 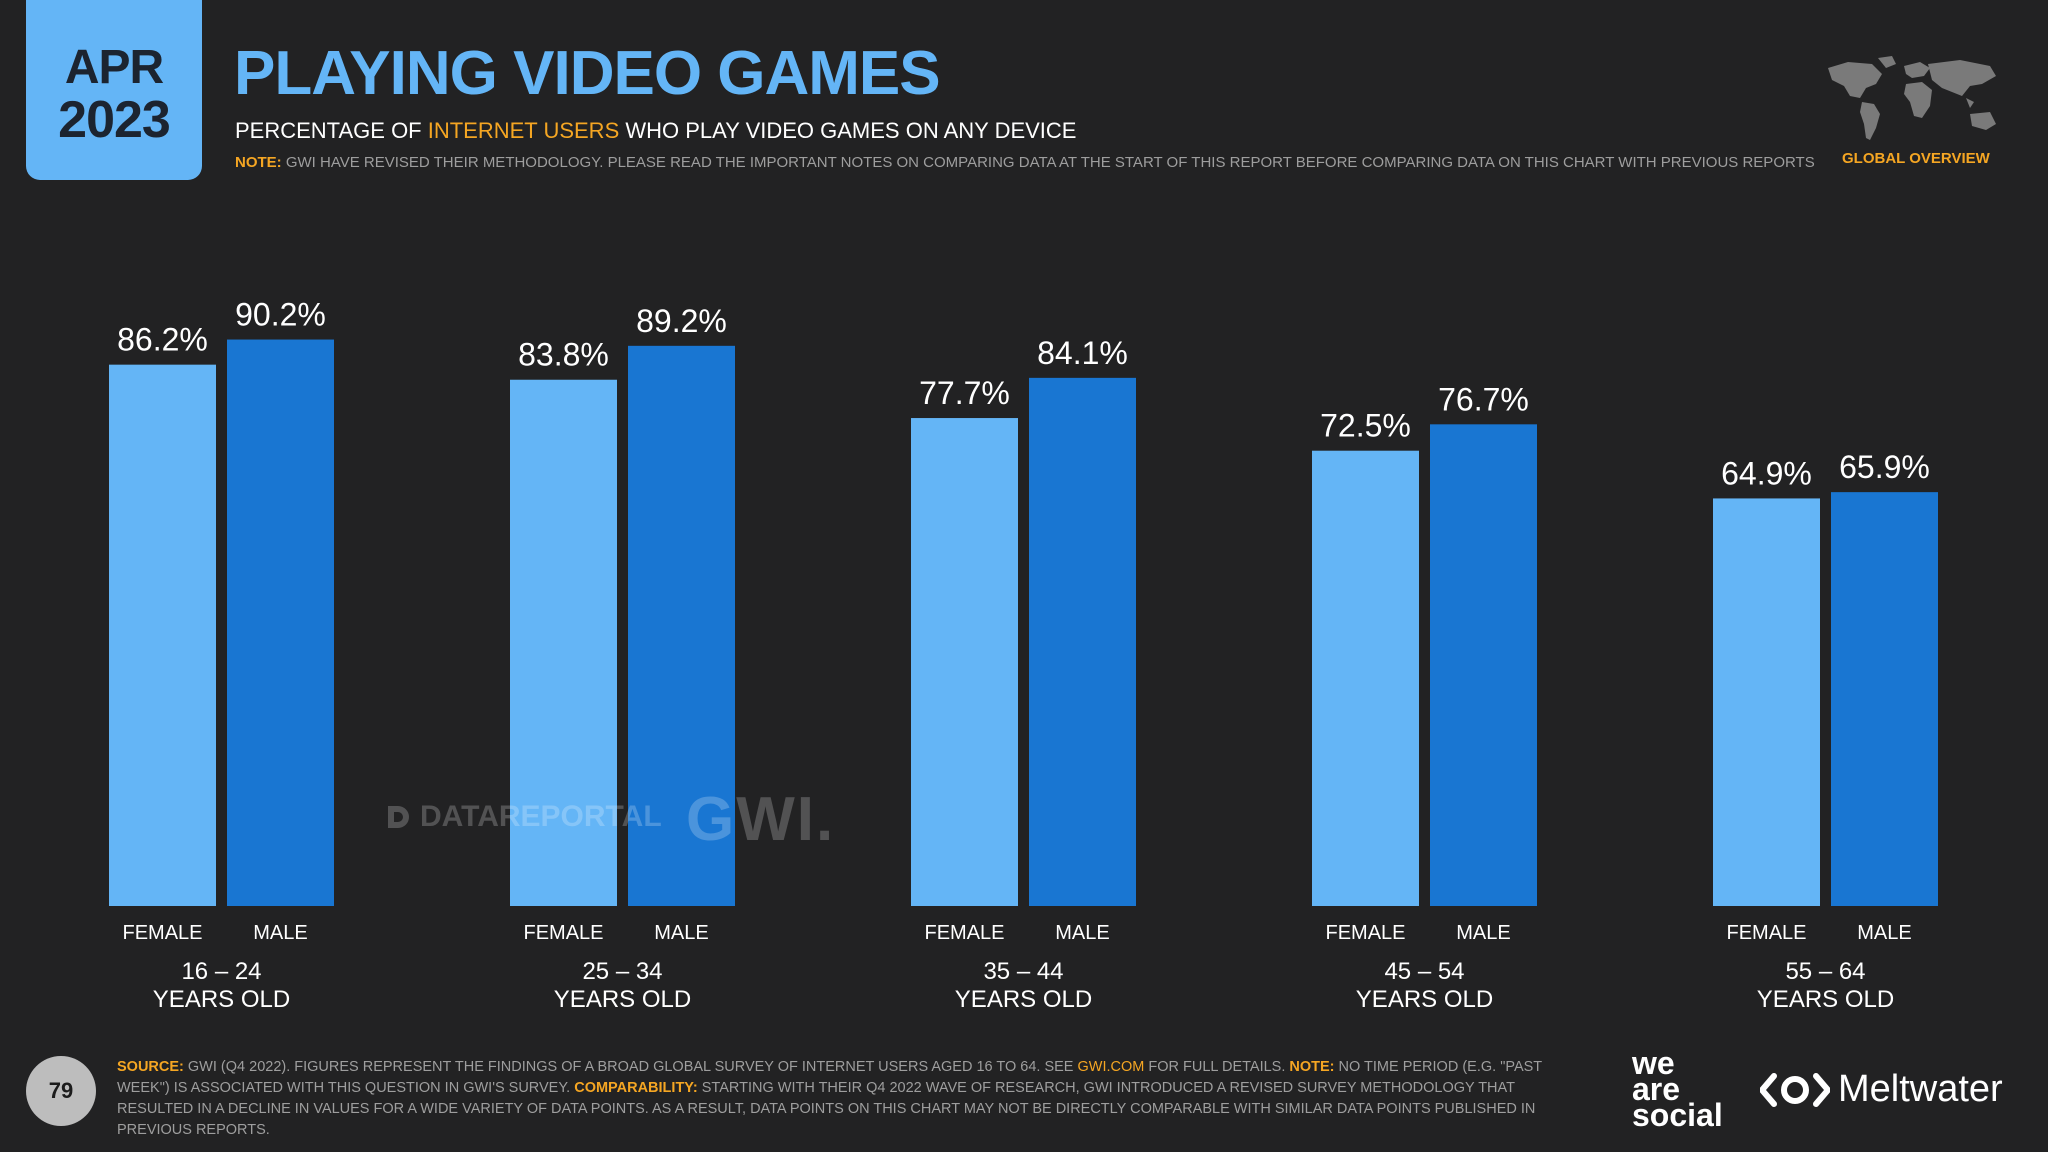 I want to click on category-label-range: 16 – 24, so click(x=221, y=971).